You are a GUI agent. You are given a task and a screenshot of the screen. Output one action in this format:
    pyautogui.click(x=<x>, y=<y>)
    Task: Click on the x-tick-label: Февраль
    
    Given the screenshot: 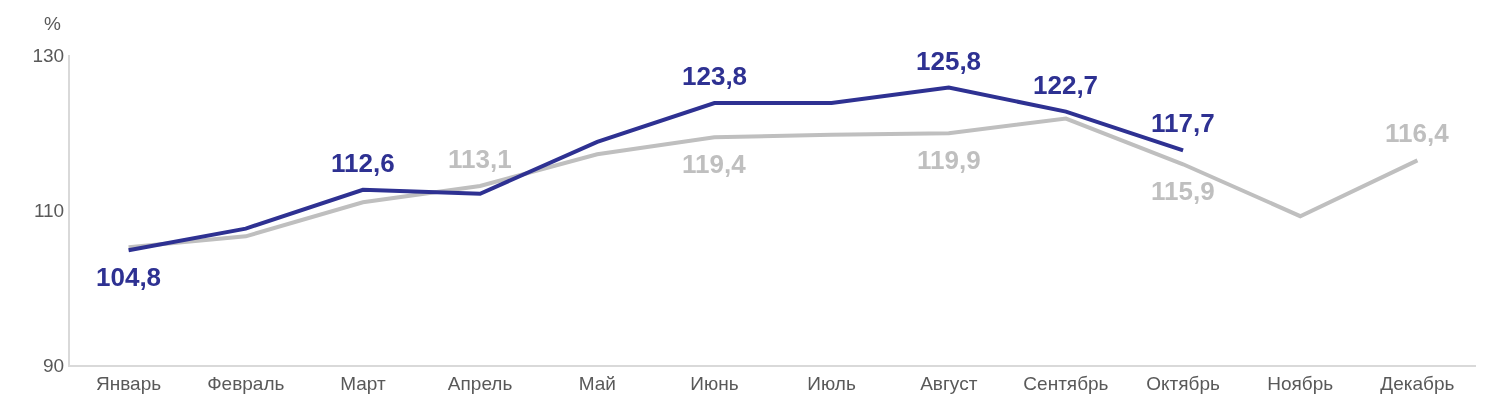 What is the action you would take?
    pyautogui.click(x=246, y=383)
    